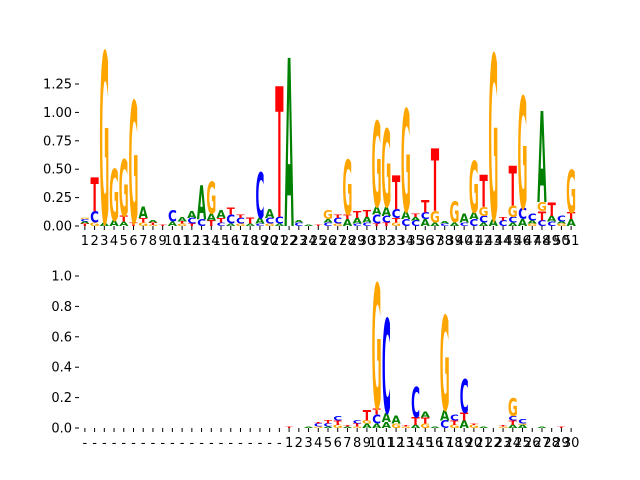 Image resolution: width=640 pixels, height=480 pixels. I want to click on y-tick-label: 0.25, so click(57, 198).